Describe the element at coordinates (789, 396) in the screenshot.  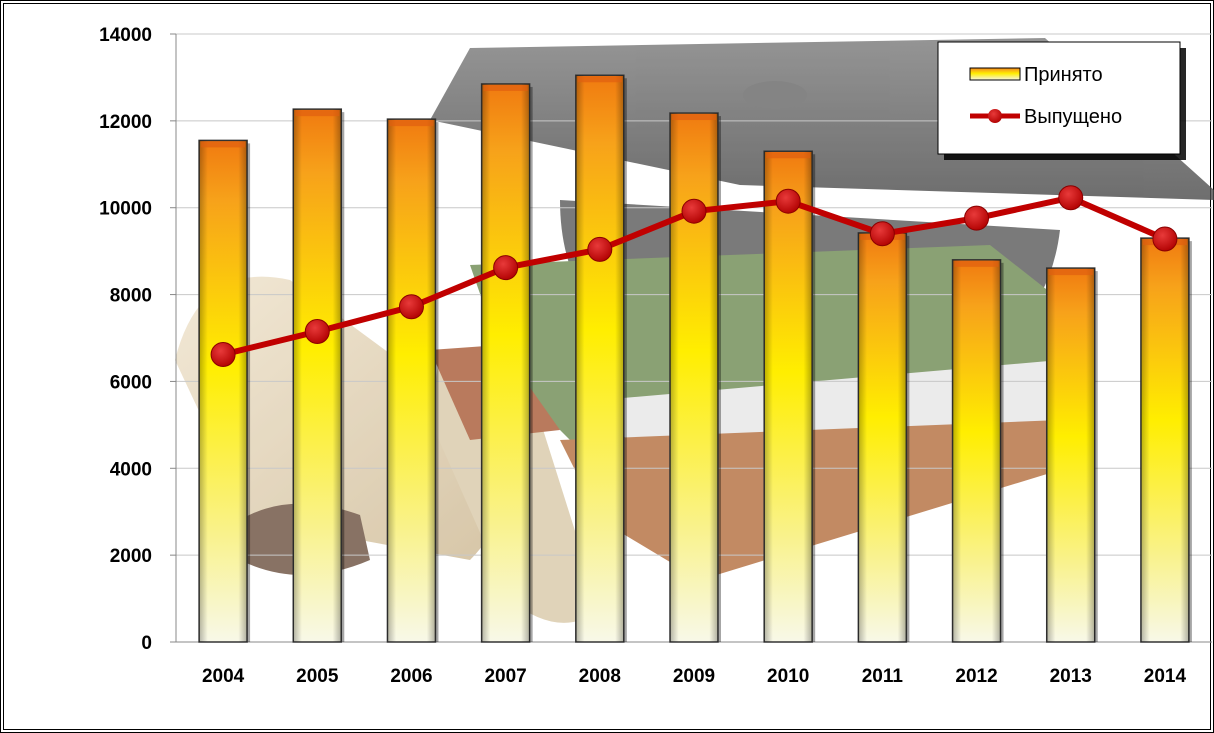
I see `bar-2010` at that location.